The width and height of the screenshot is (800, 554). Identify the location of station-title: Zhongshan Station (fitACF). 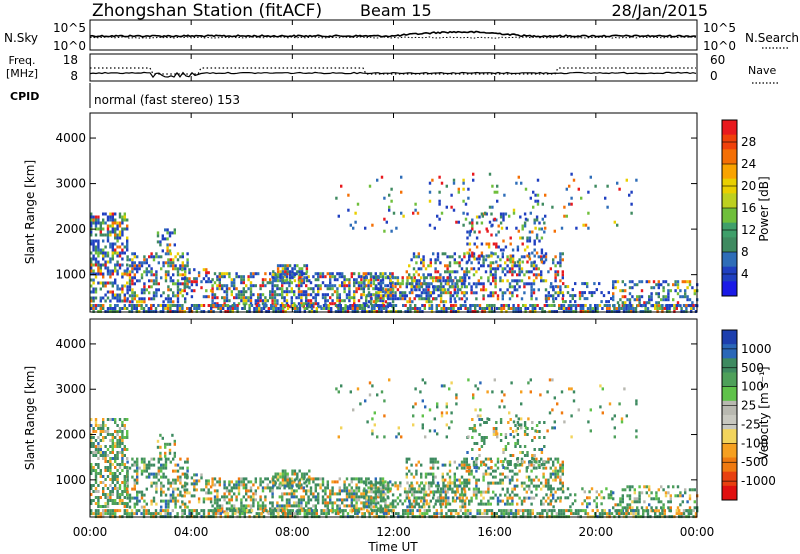
(207, 11).